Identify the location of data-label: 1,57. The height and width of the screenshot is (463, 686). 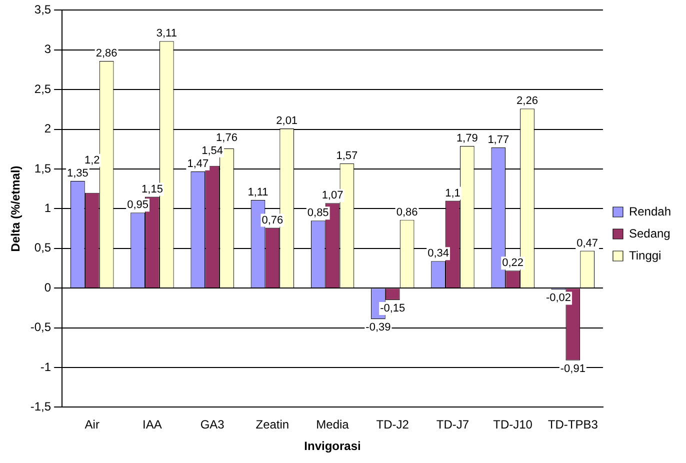
(347, 156).